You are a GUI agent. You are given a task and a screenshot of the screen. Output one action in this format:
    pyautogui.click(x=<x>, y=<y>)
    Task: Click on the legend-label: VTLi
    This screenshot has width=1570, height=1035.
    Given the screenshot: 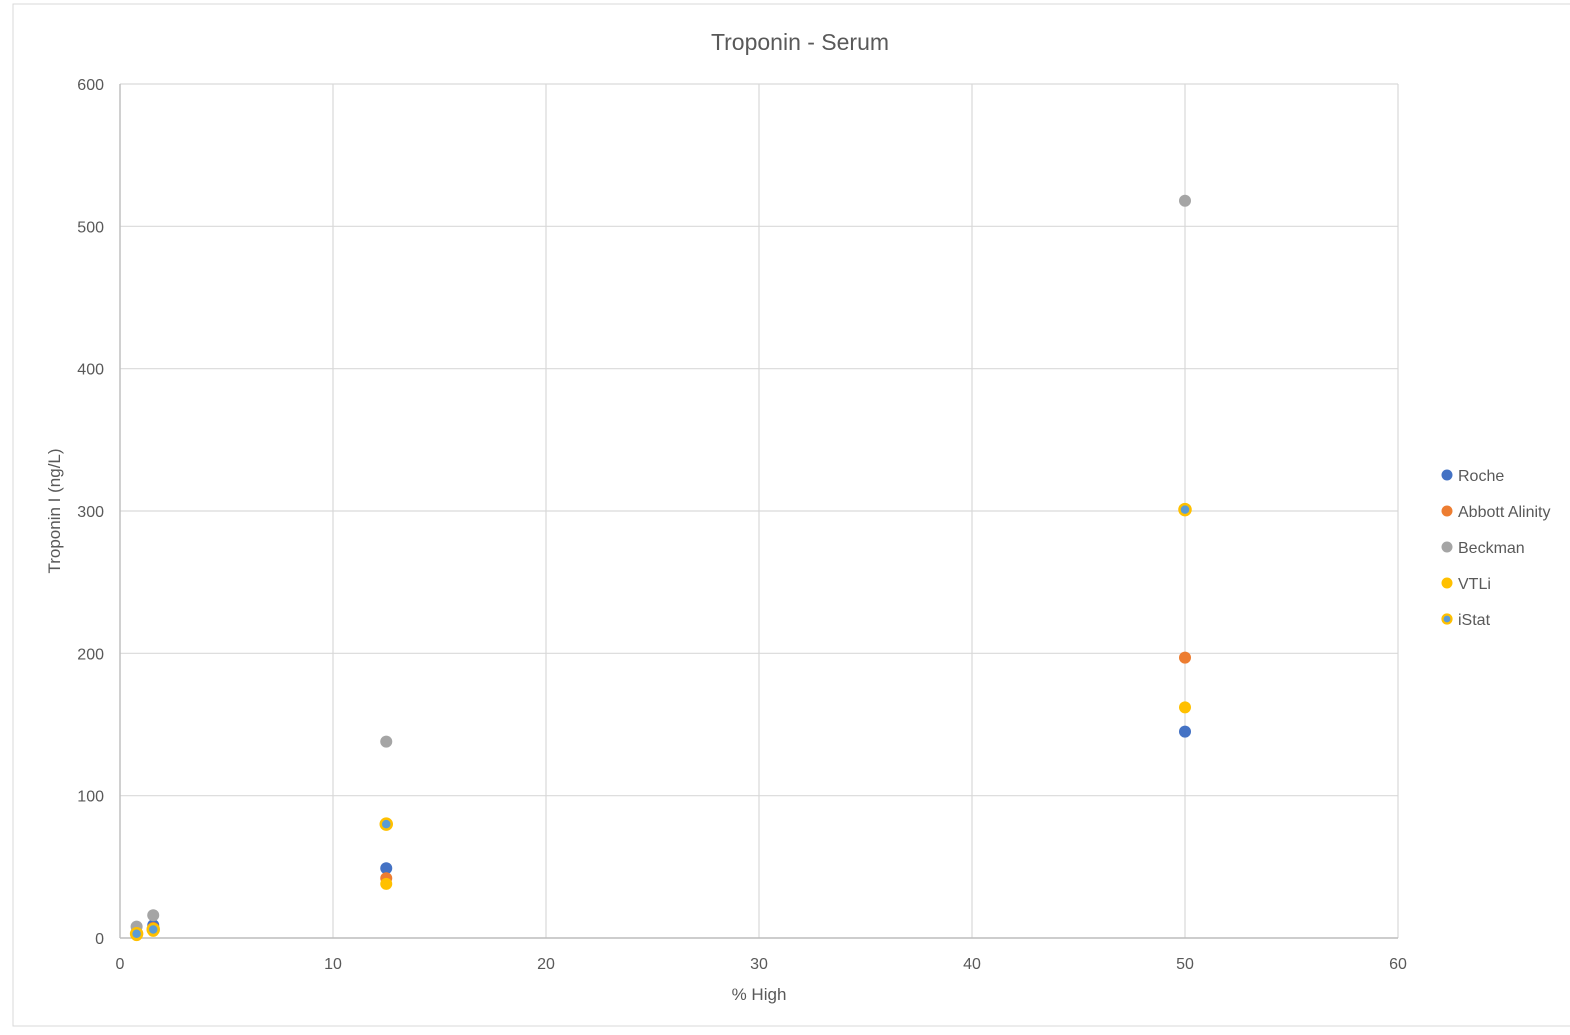 What is the action you would take?
    pyautogui.click(x=1474, y=584)
    